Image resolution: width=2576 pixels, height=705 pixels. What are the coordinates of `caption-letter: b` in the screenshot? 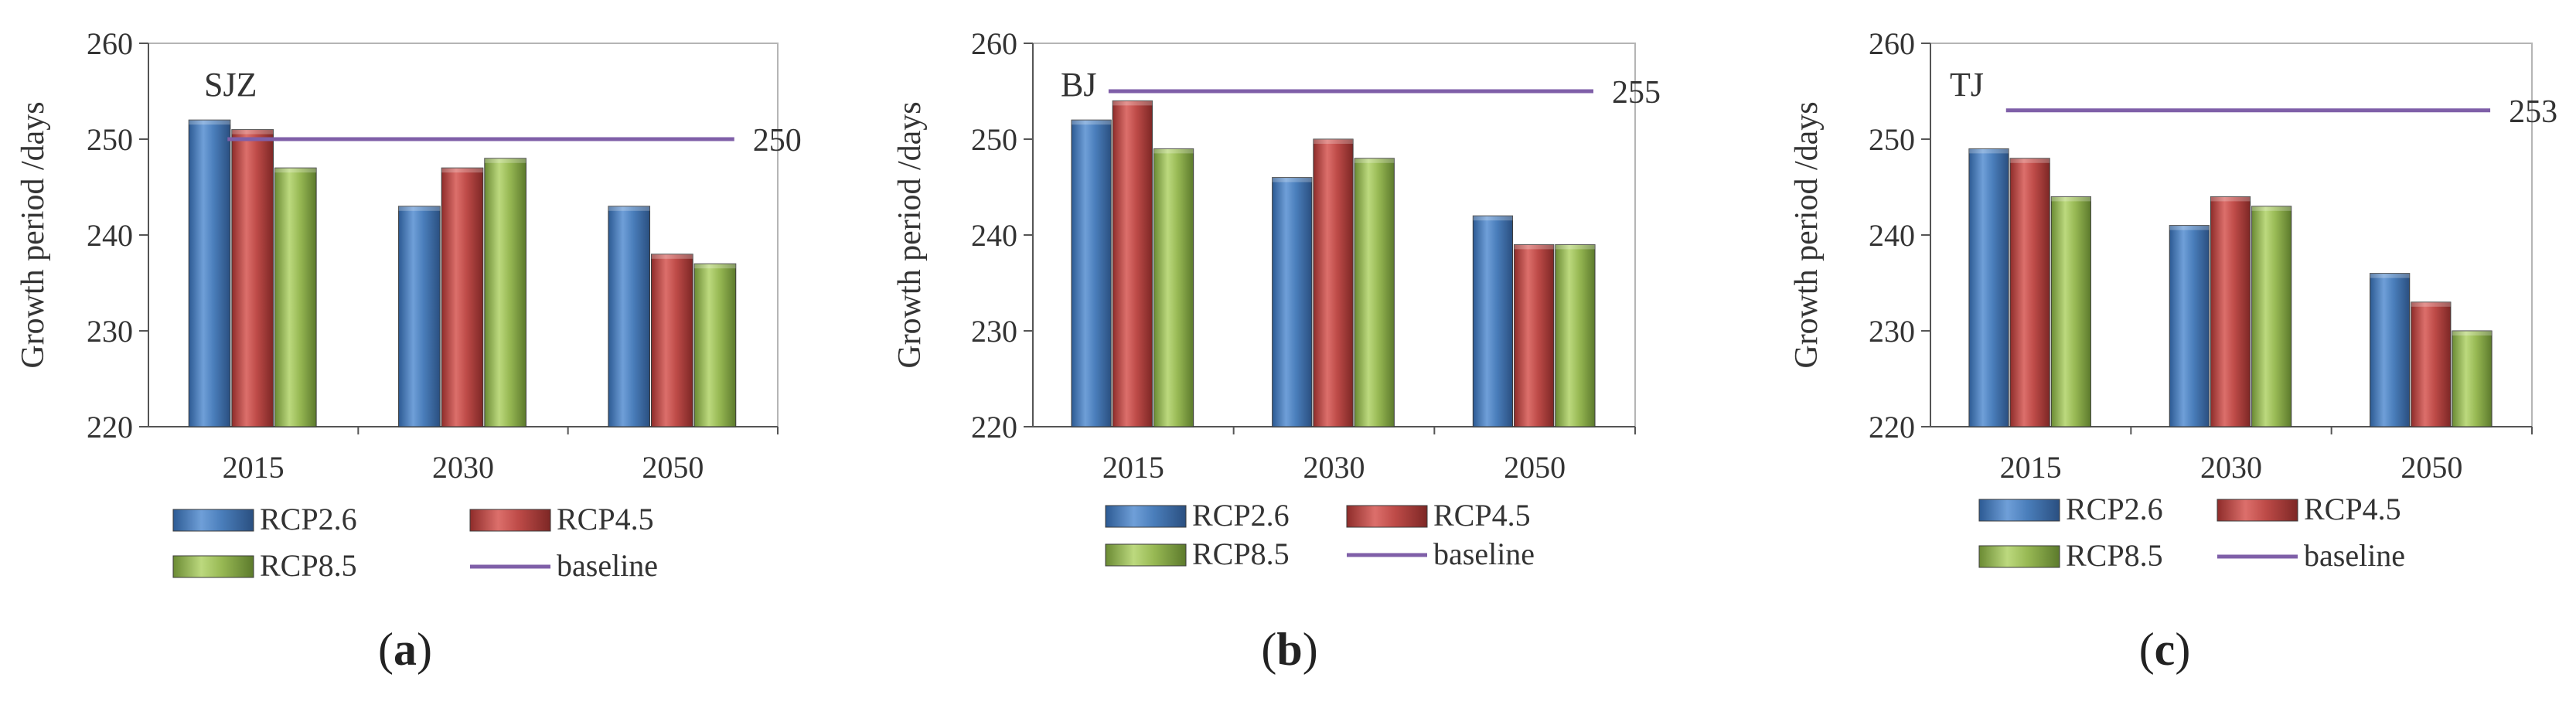 It's located at (1289, 649).